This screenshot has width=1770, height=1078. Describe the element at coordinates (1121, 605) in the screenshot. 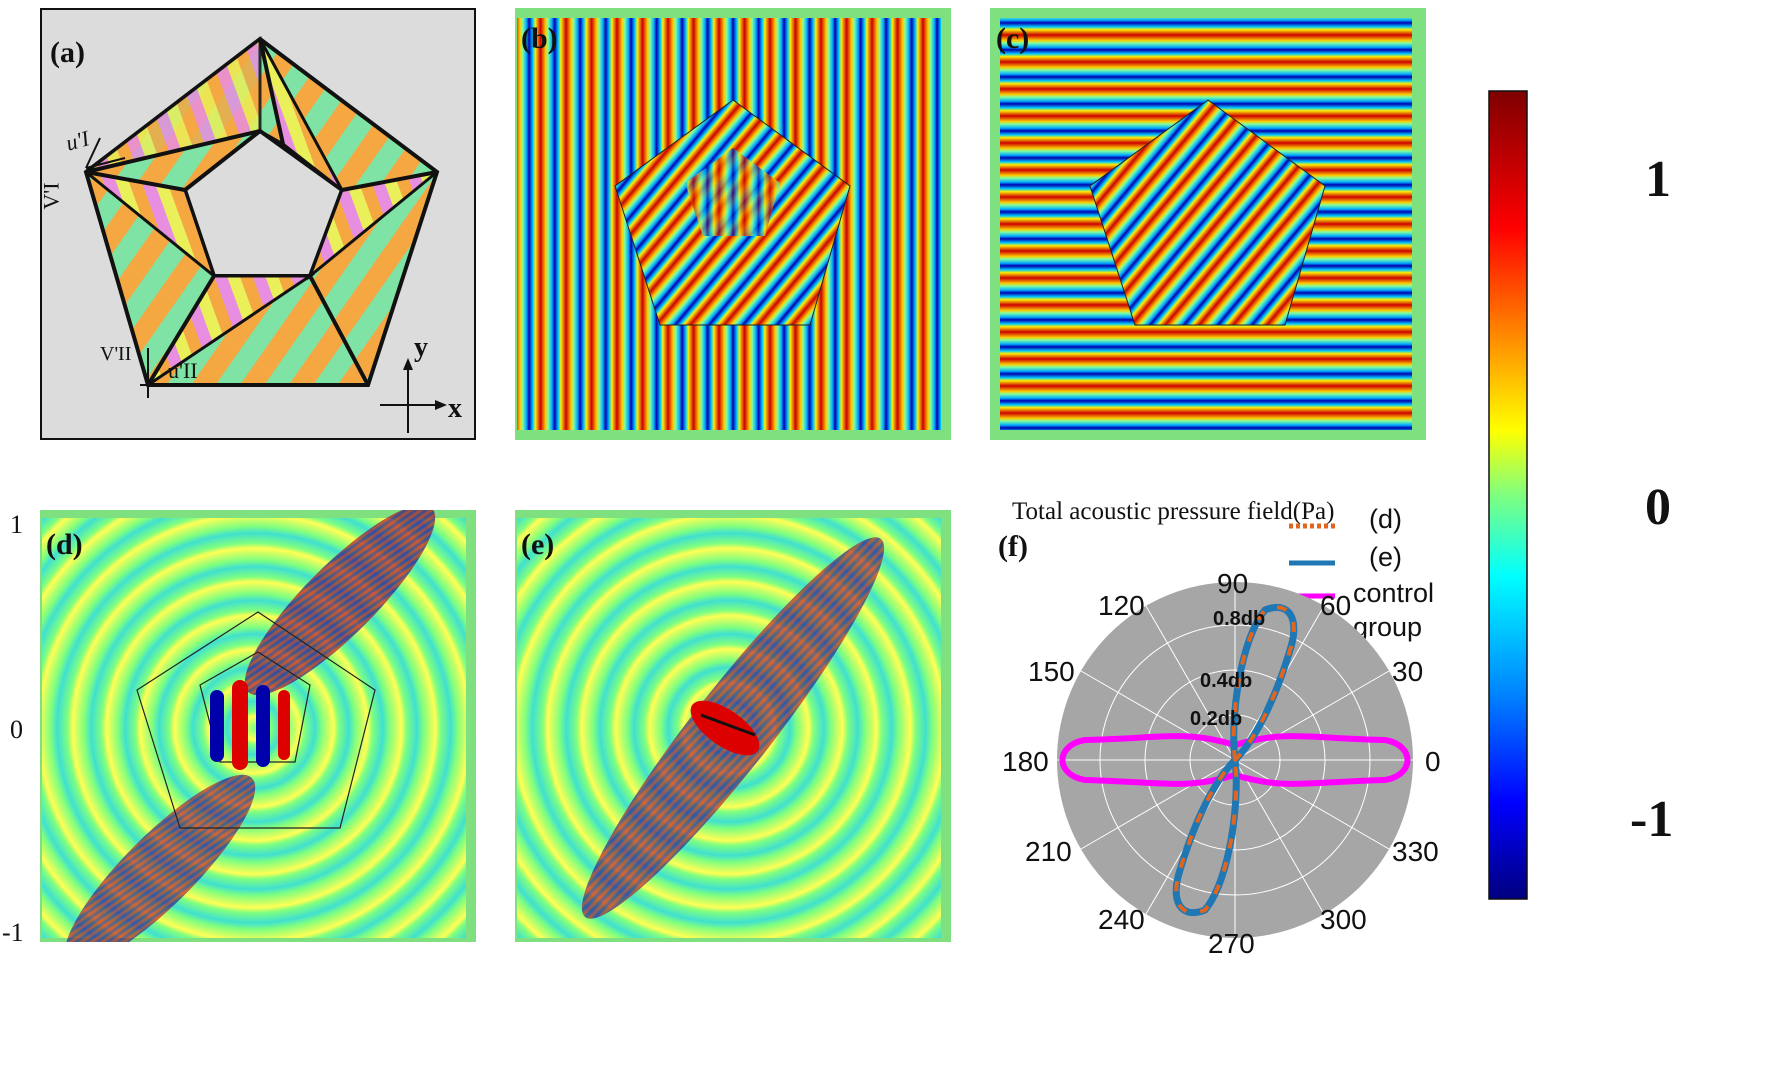

I see `angle-120: 120` at that location.